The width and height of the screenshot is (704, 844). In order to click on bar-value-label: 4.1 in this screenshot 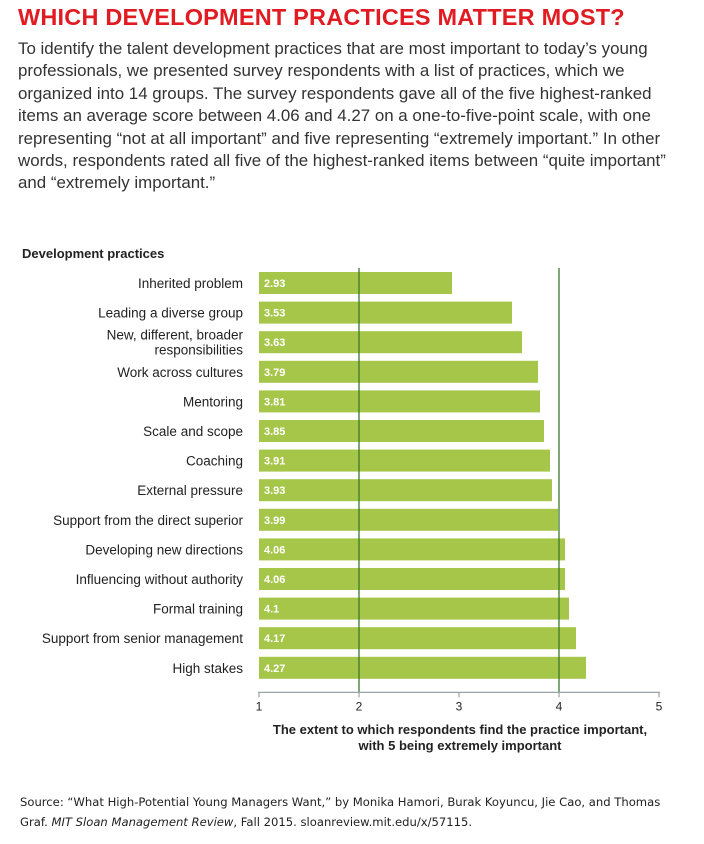, I will do `click(271, 610)`.